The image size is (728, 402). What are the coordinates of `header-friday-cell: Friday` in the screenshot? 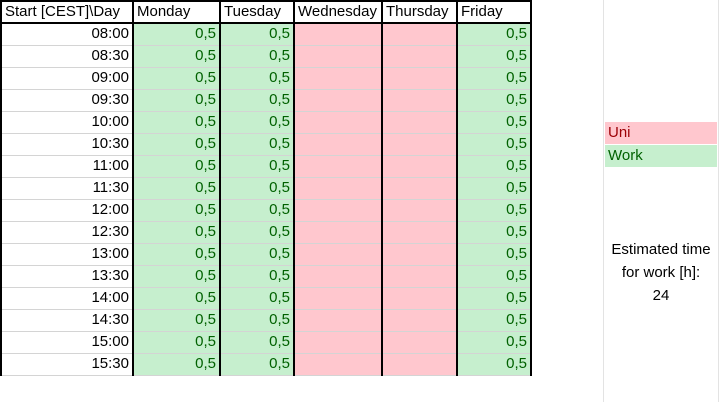 It's located at (494, 12).